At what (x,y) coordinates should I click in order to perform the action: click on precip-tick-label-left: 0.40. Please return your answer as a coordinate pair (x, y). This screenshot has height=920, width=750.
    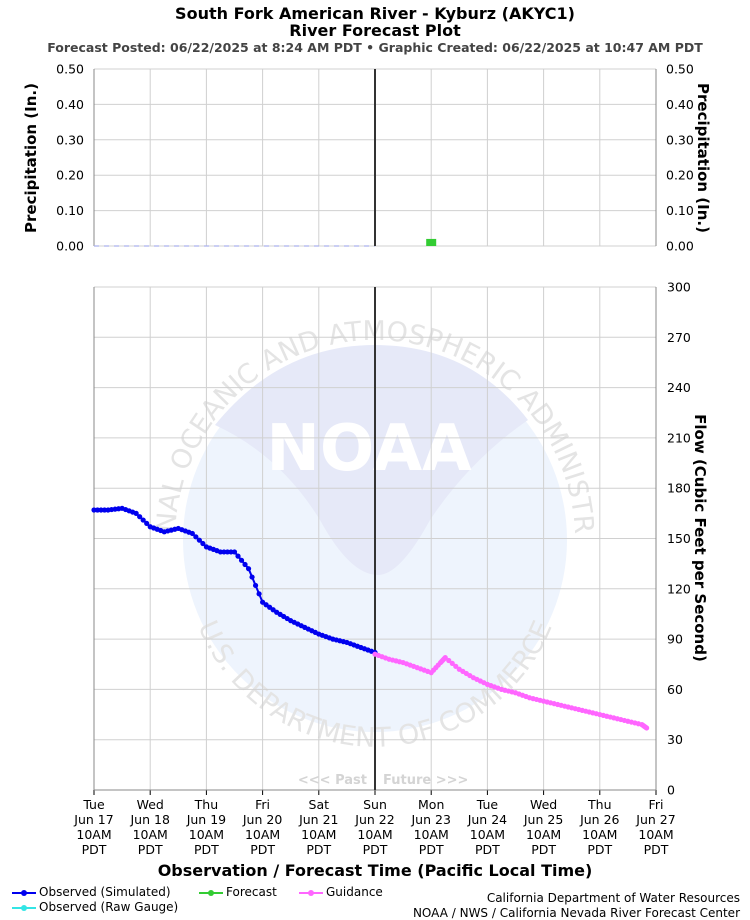
    Looking at the image, I should click on (70, 104).